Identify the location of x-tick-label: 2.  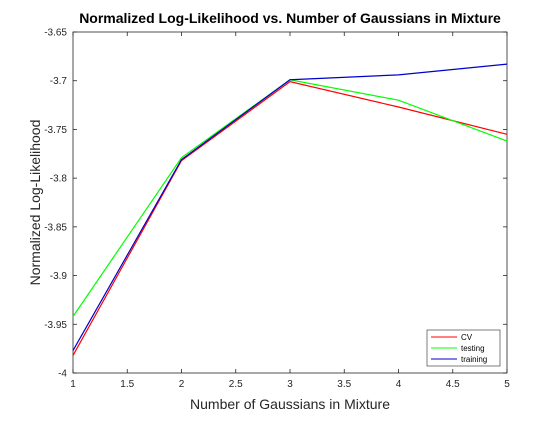
(182, 384).